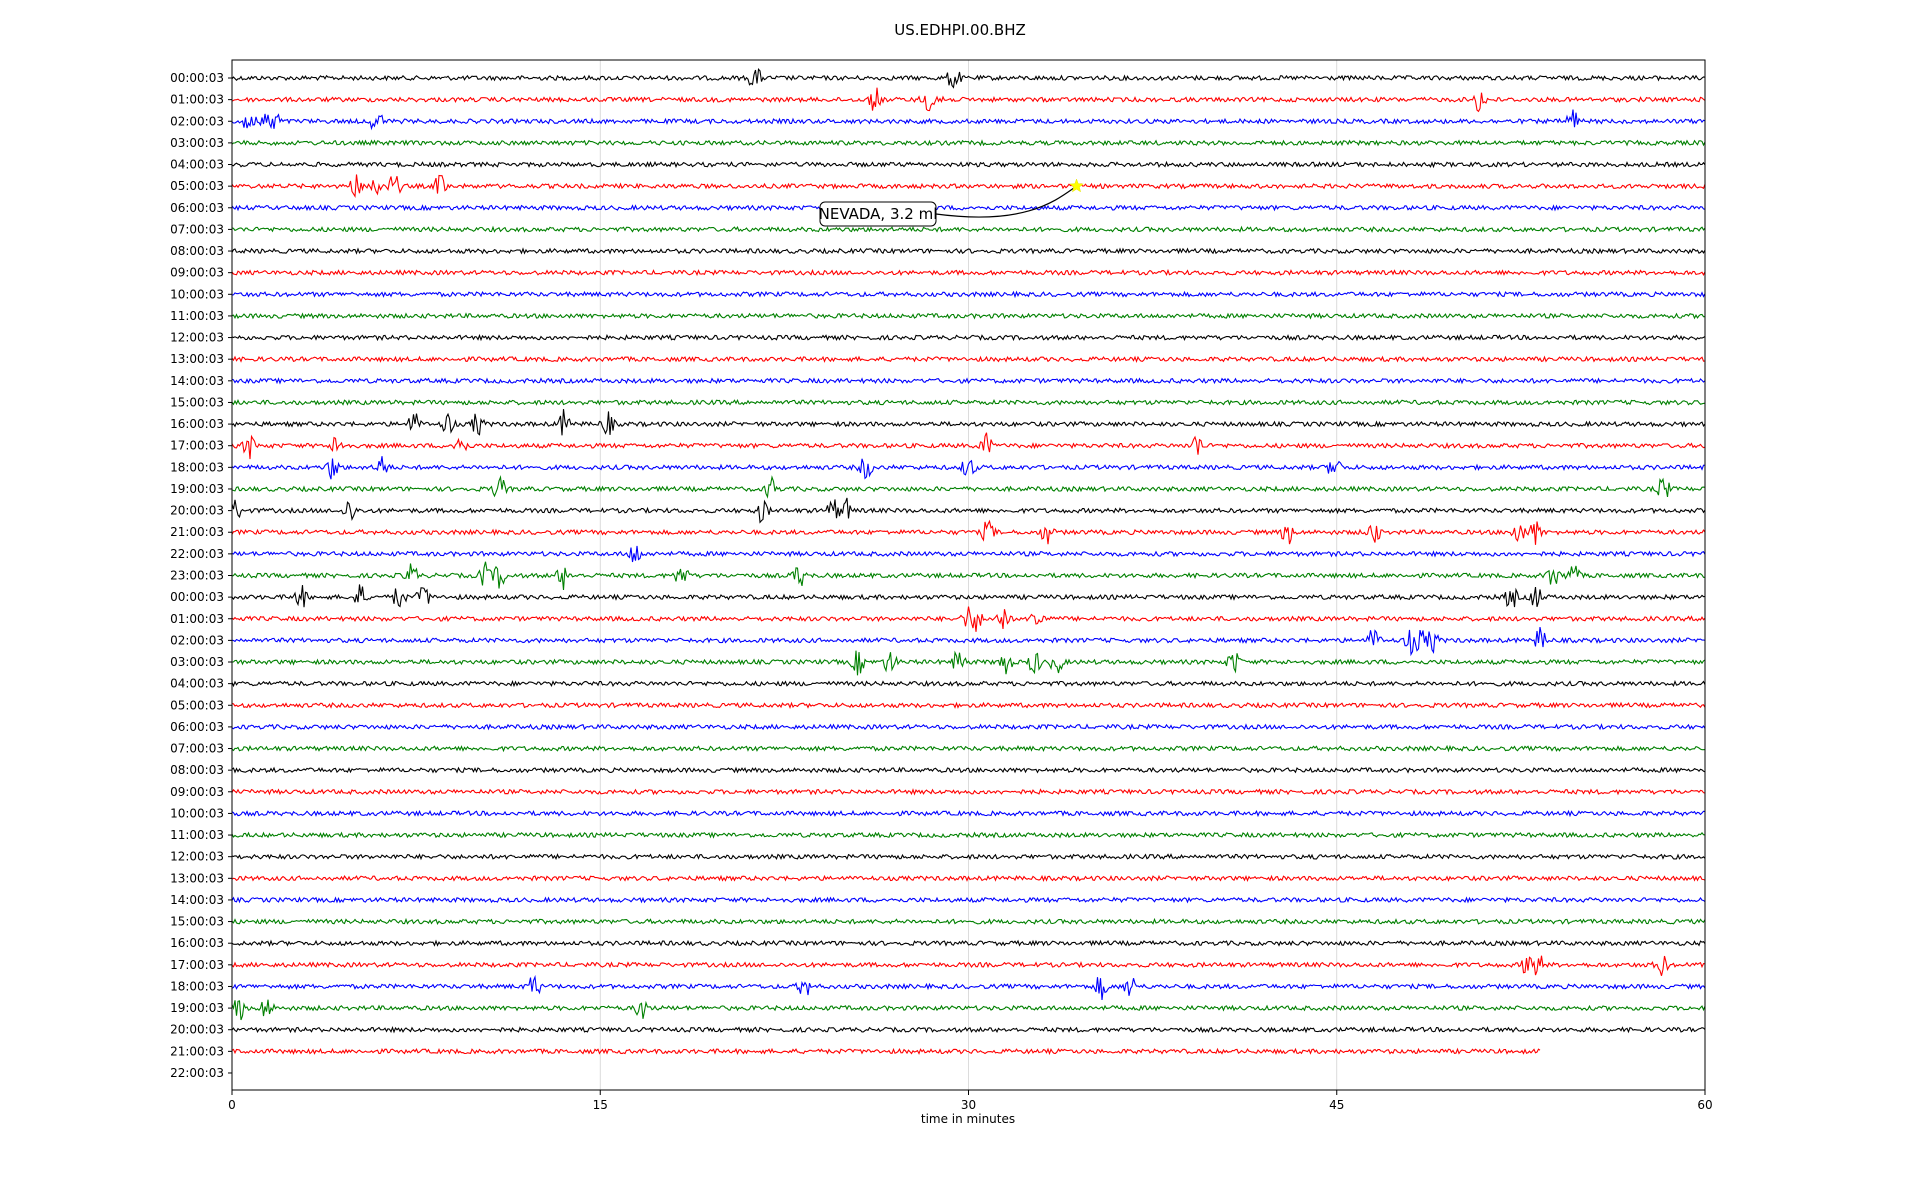 The height and width of the screenshot is (1200, 1920). I want to click on x-tick-label: 0, so click(232, 1105).